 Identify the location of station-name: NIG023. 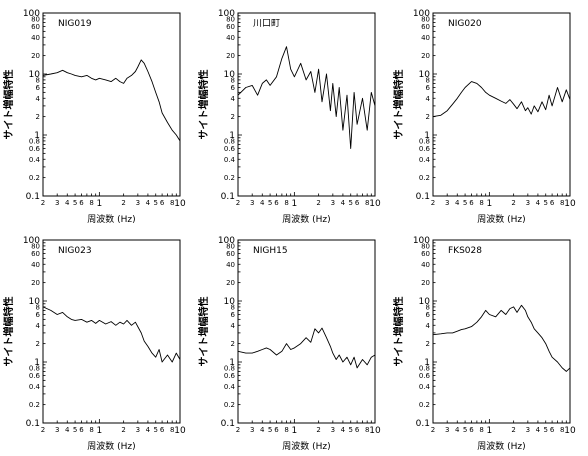
(75, 251).